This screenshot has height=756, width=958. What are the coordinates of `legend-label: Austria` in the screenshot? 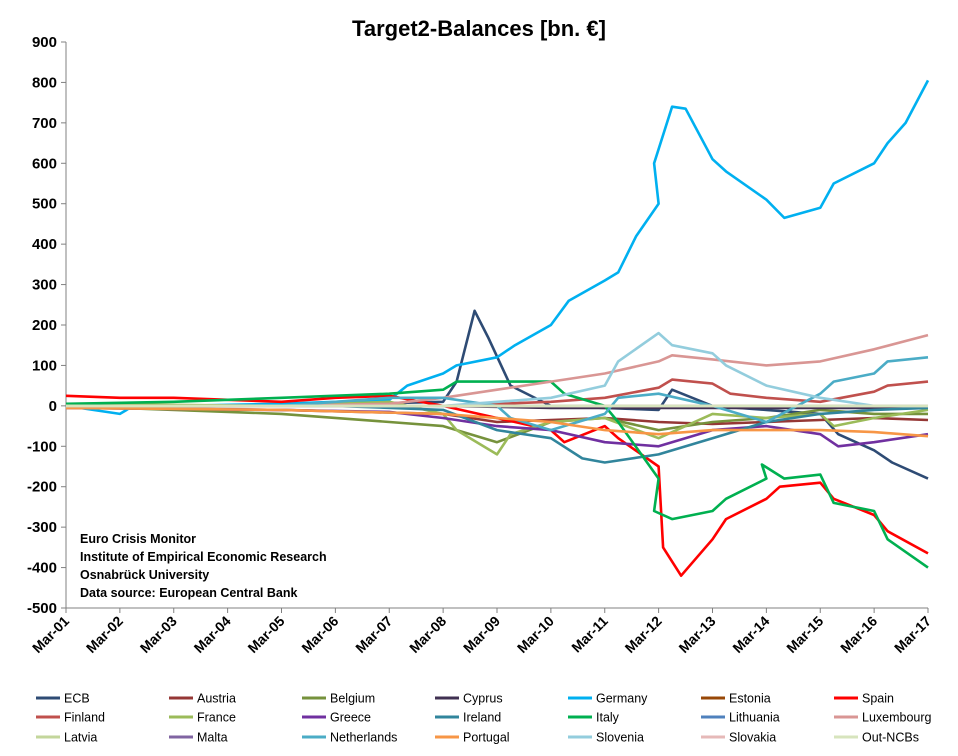 It's located at (216, 699).